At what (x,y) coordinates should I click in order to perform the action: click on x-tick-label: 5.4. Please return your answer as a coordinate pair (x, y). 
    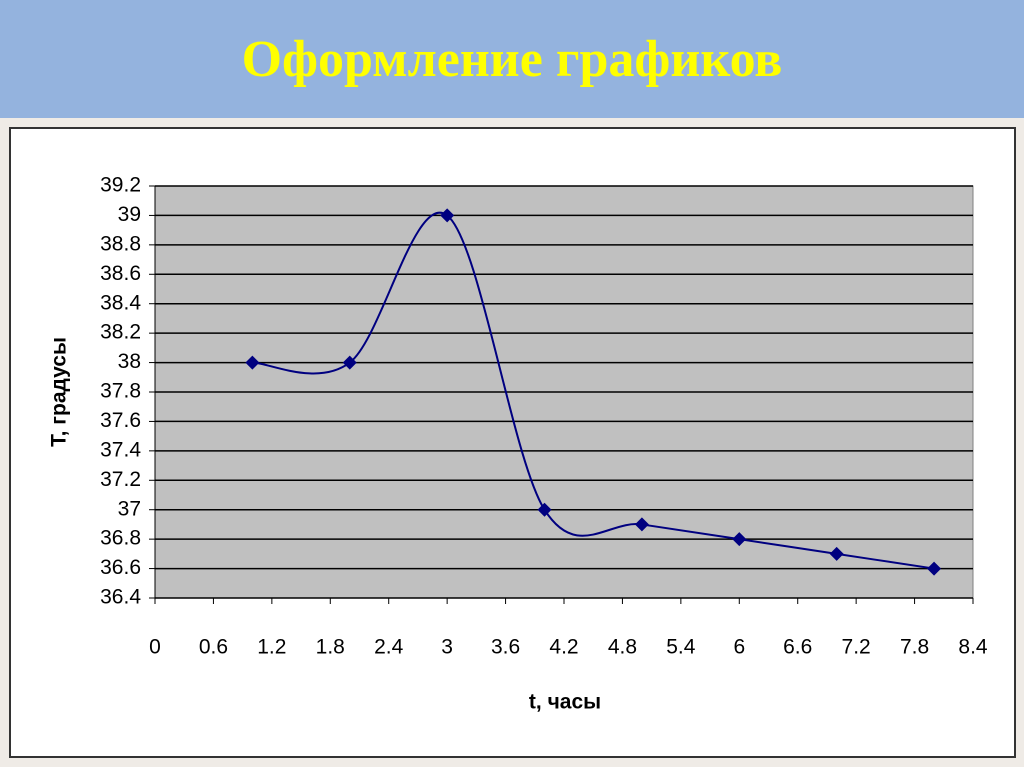
    Looking at the image, I should click on (681, 647).